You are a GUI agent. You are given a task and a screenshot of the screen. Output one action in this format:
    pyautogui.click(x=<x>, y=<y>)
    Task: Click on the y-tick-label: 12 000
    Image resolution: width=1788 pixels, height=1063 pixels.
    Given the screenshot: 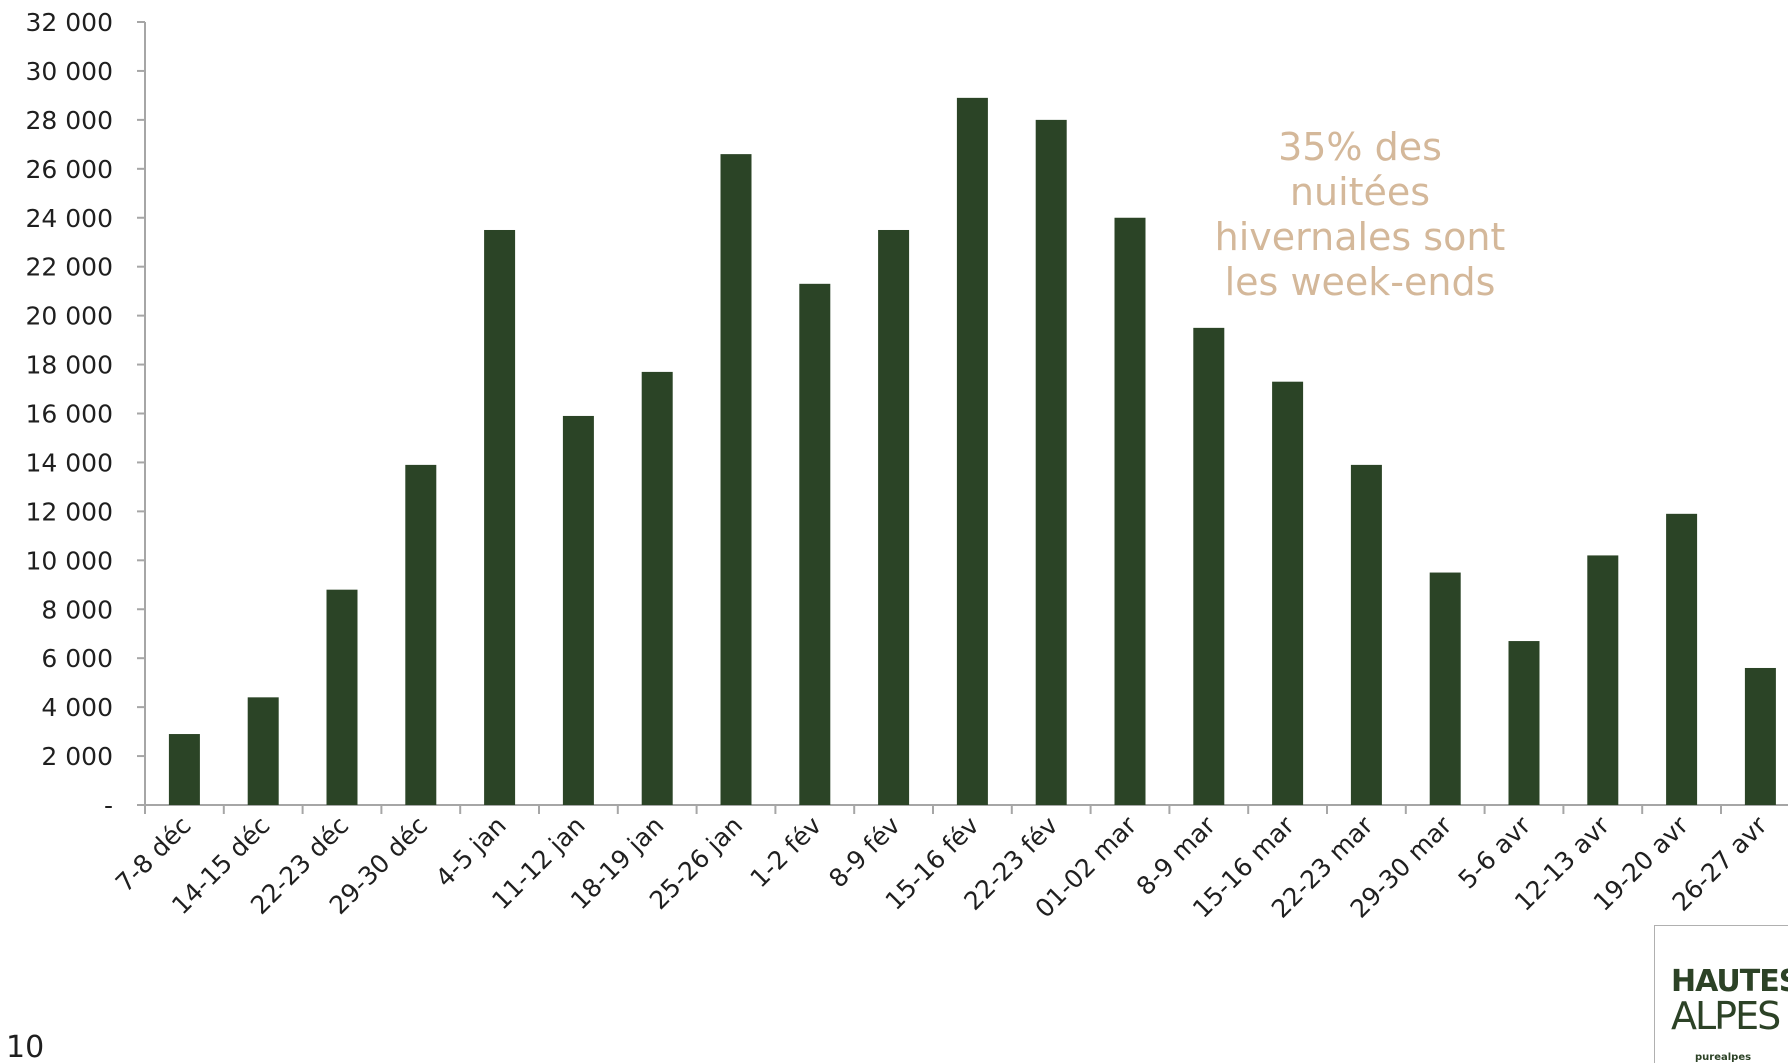 What is the action you would take?
    pyautogui.click(x=69, y=511)
    